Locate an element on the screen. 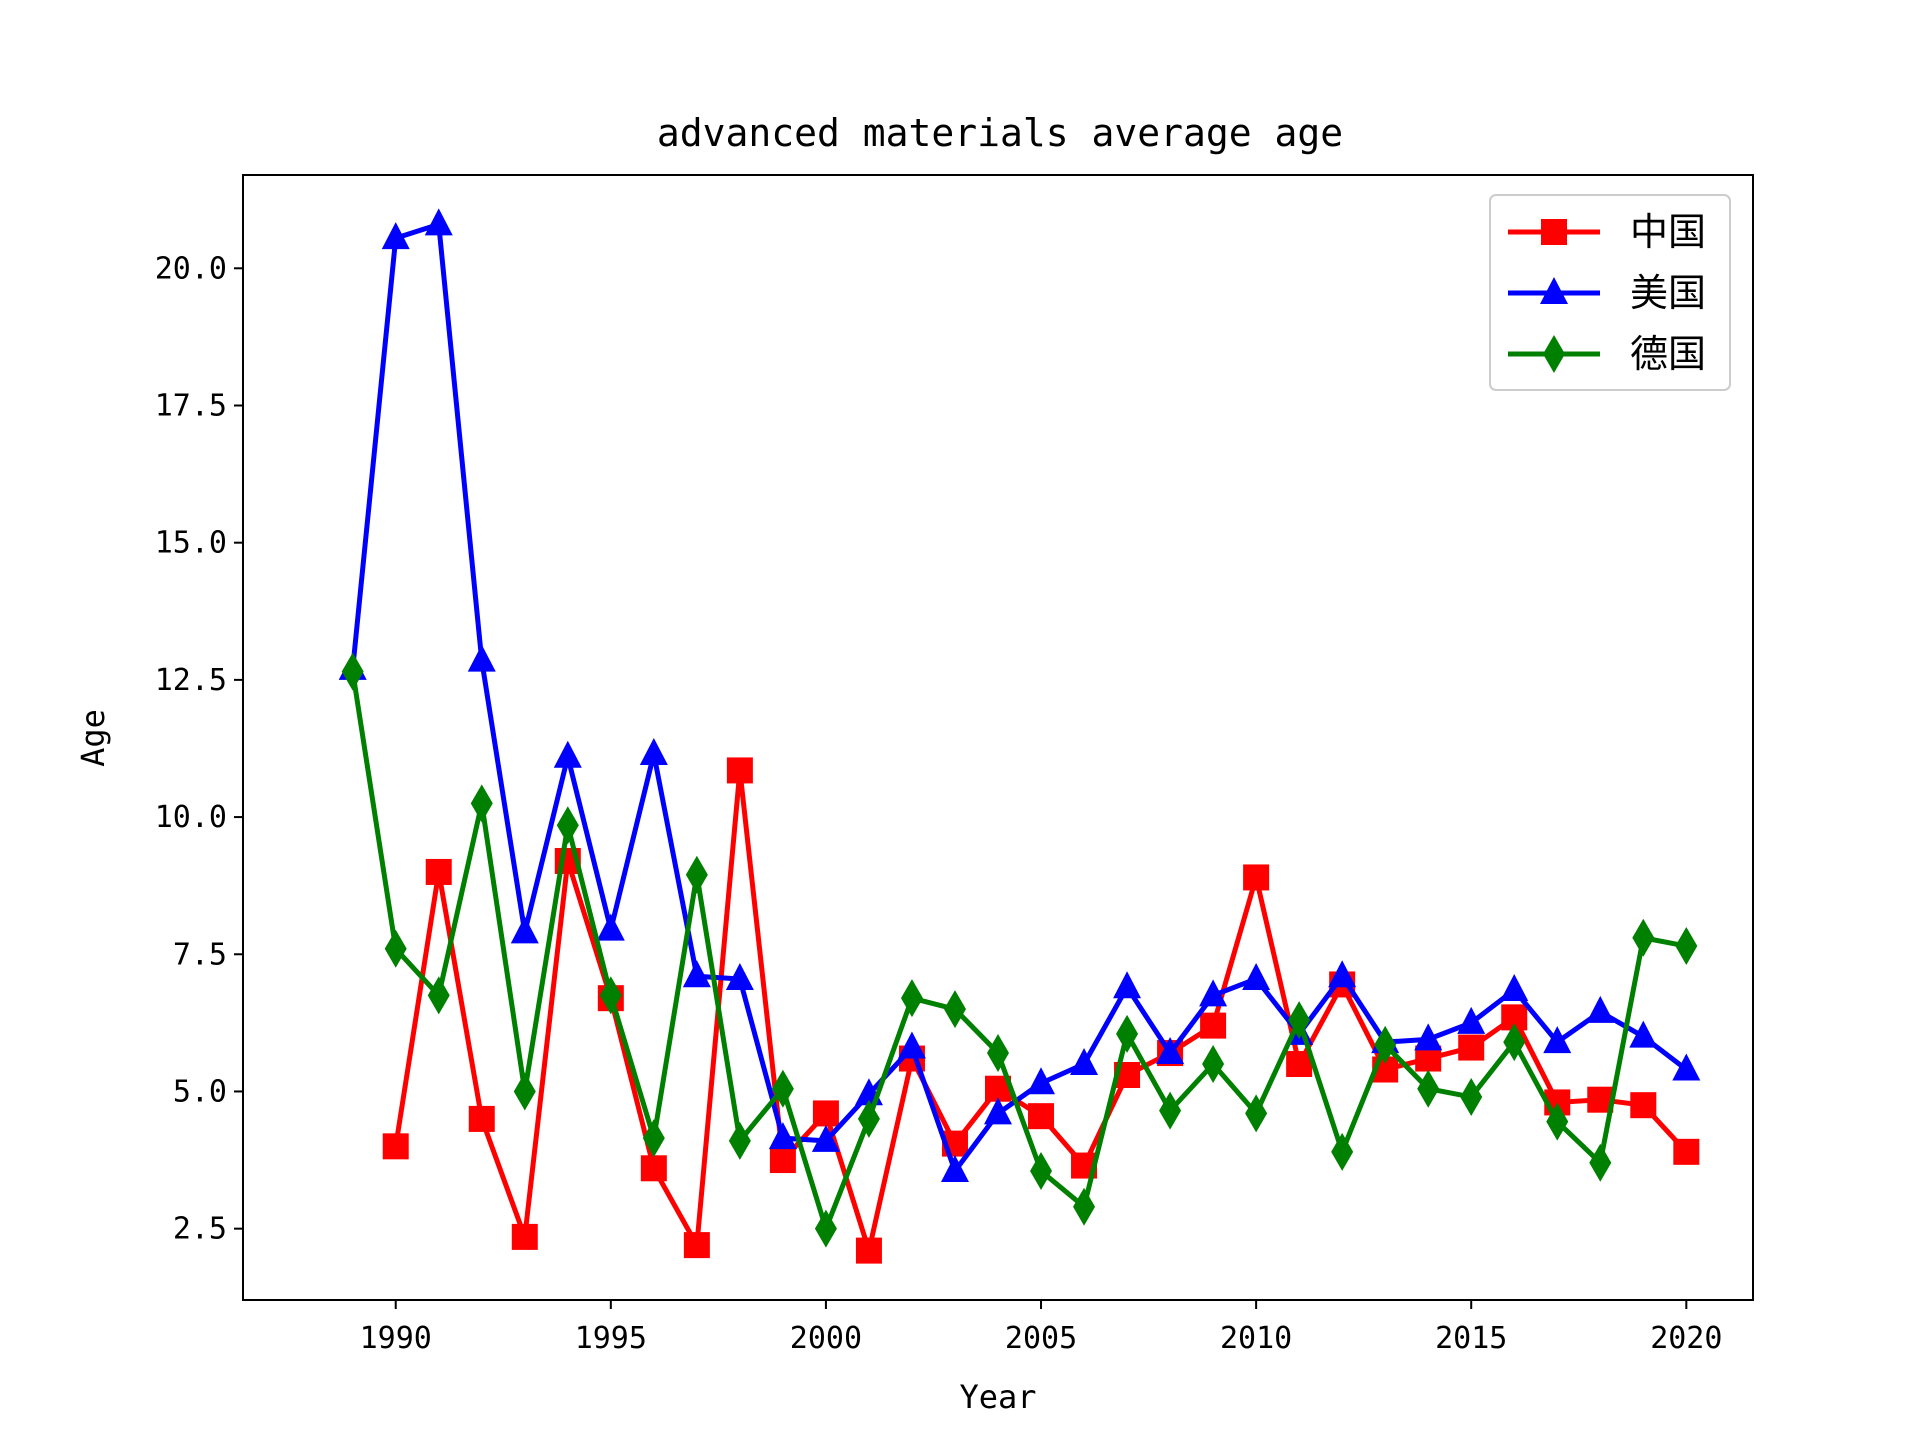 The height and width of the screenshot is (1440, 1920). y-tick-label: 2.5 is located at coordinates (200, 1229).